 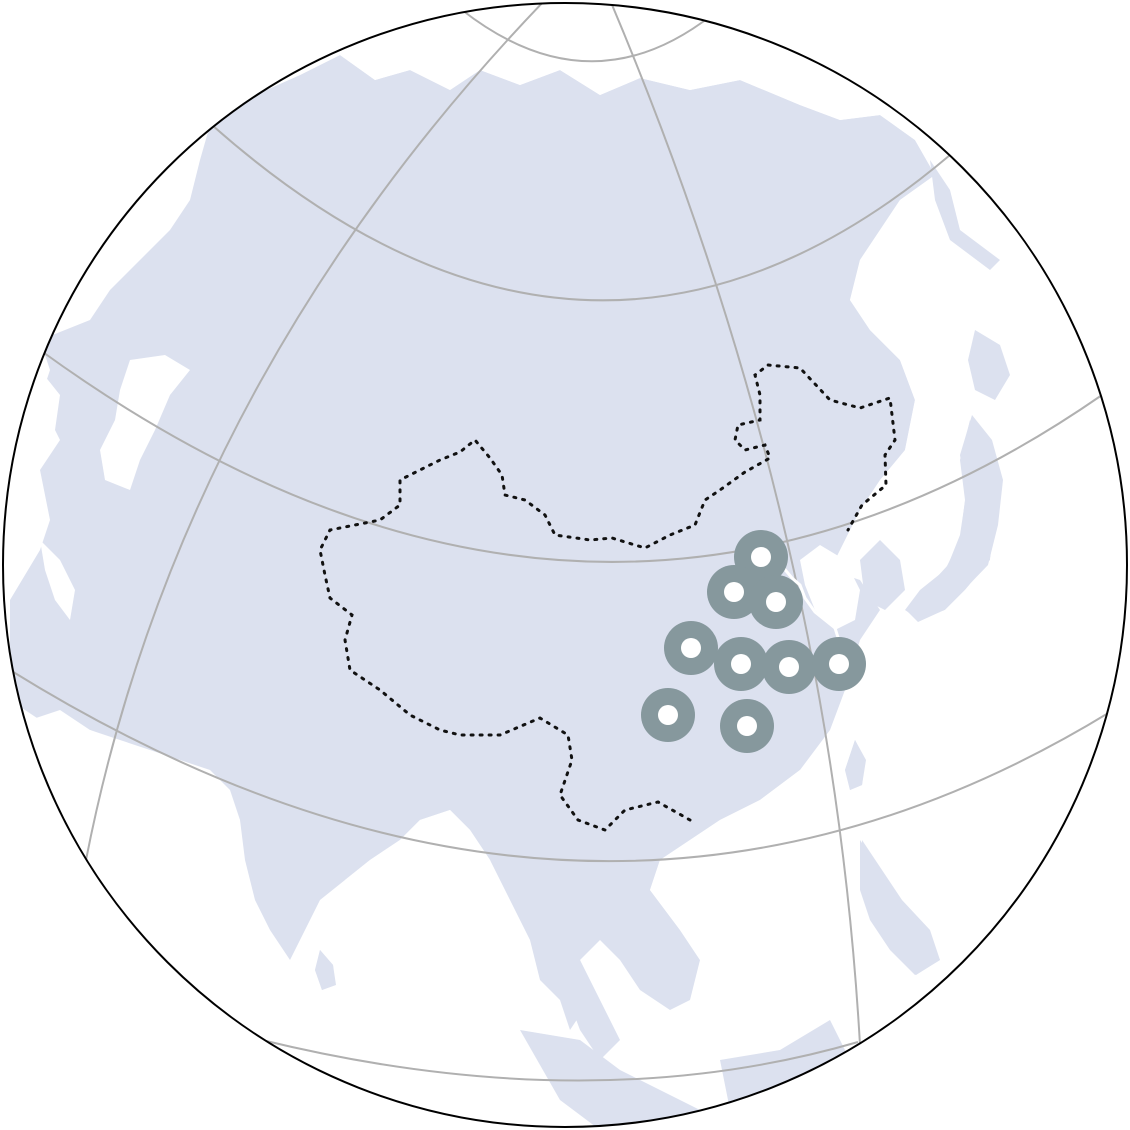 What do you see at coordinates (145, 422) in the screenshot?
I see `caspian-sea` at bounding box center [145, 422].